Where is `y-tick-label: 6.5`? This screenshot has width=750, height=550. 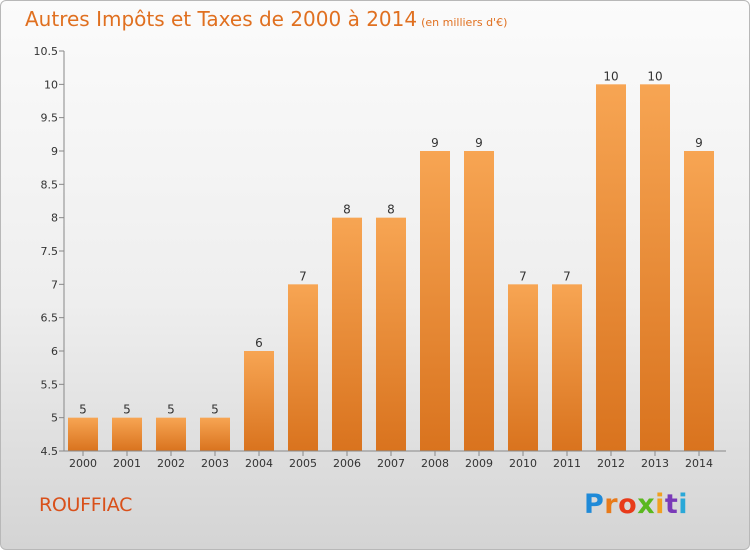
y-tick-label: 6.5 is located at coordinates (50, 318).